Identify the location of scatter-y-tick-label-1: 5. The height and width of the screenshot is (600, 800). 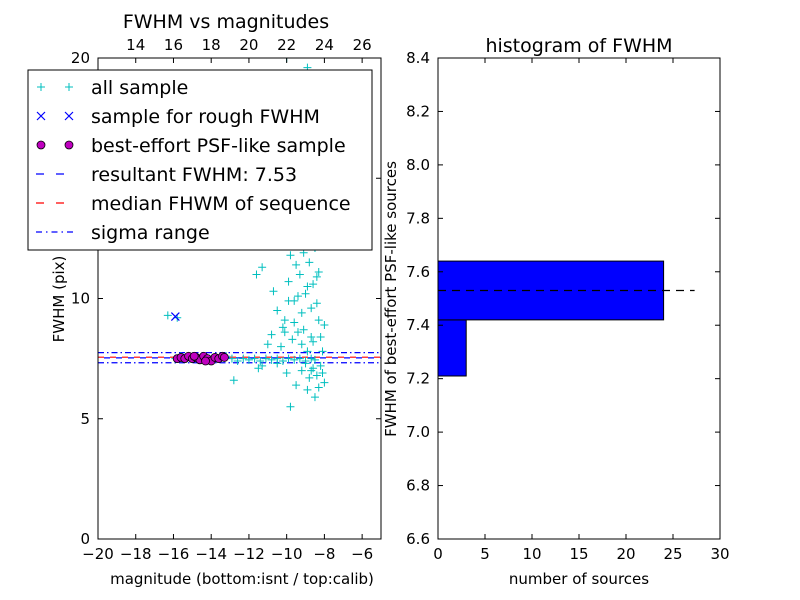
(85, 419).